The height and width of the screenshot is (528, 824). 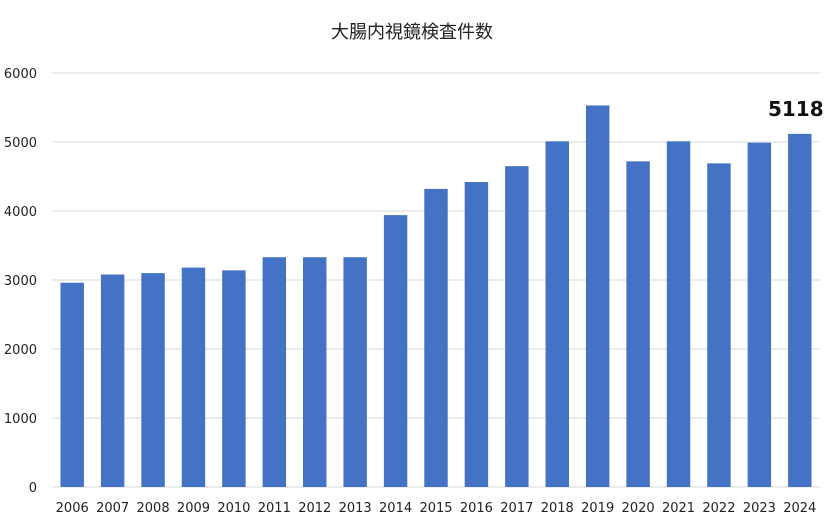 What do you see at coordinates (315, 372) in the screenshot?
I see `bar-2012` at bounding box center [315, 372].